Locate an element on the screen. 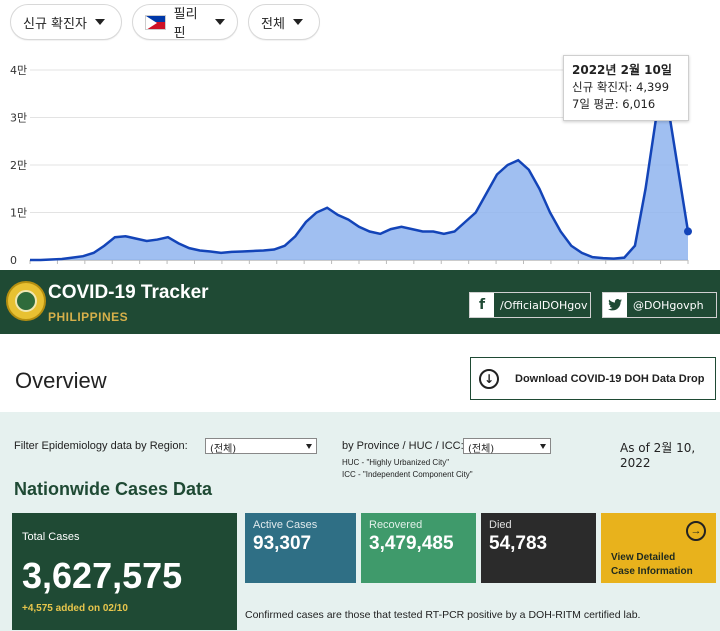 This screenshot has height=631, width=720. died-card: Died 54,783 is located at coordinates (538, 548).